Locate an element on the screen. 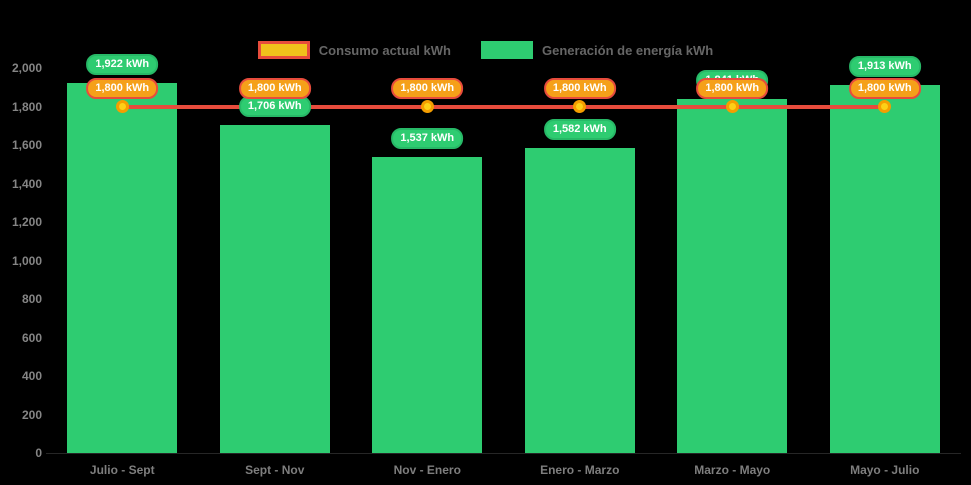  consumption-line is located at coordinates (503, 106).